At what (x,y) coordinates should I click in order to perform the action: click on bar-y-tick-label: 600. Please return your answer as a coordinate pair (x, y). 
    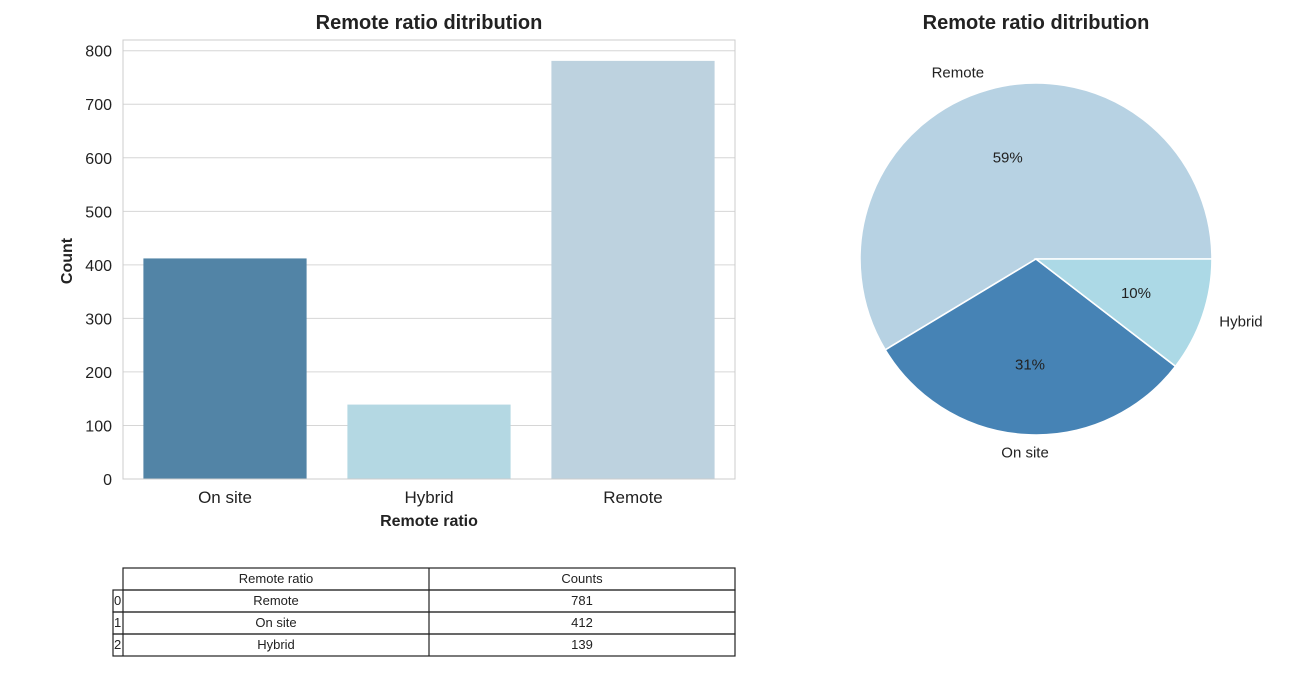
    Looking at the image, I should click on (98, 159).